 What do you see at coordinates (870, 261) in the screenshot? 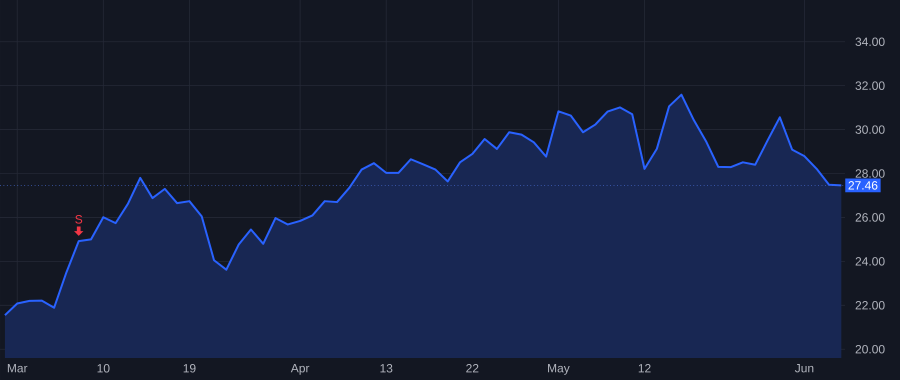
I see `y-tick-label: 24.00` at bounding box center [870, 261].